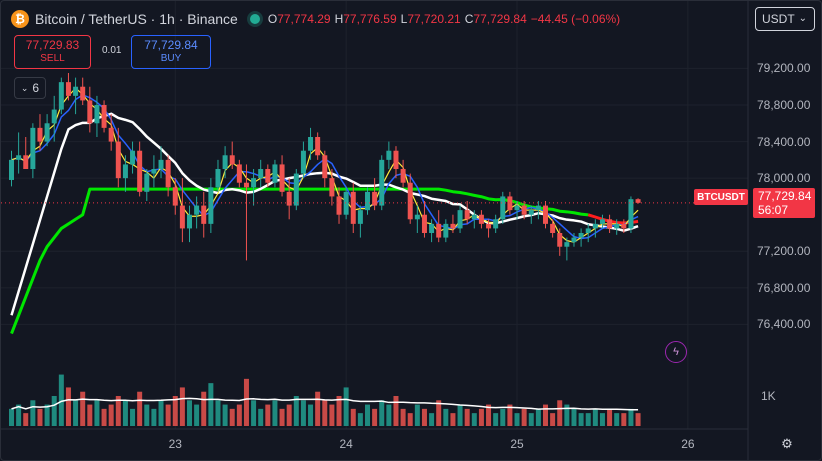  Describe the element at coordinates (136, 19) in the screenshot. I see `symbol-title: Bitcoin / TetherUS · 1h · Binance` at that location.